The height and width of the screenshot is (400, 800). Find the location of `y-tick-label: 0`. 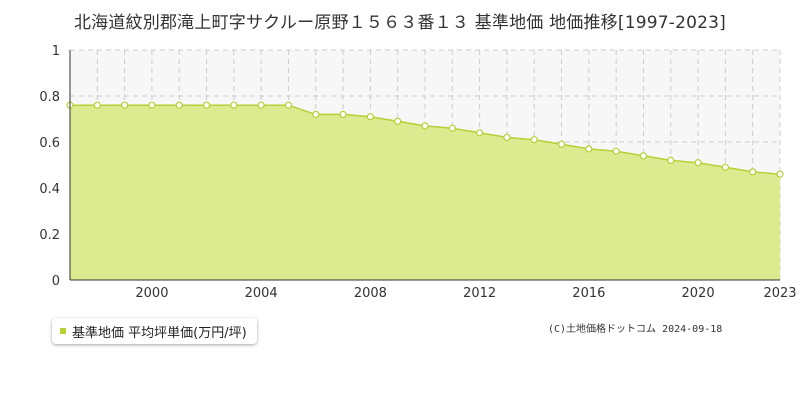

y-tick-label: 0 is located at coordinates (56, 281).